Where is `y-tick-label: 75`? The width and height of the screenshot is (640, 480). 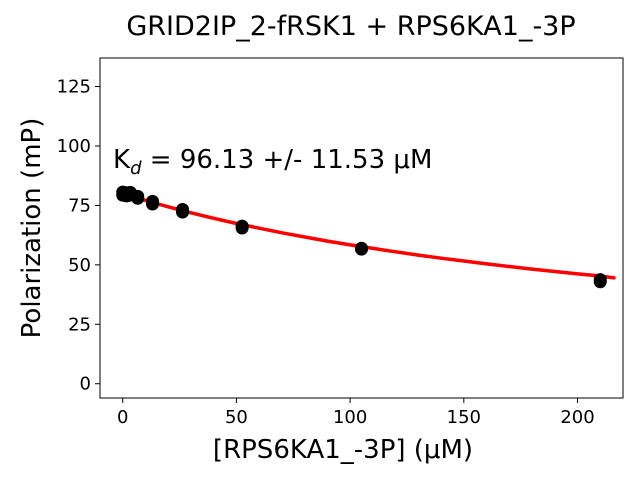
y-tick-label: 75 is located at coordinates (79, 205).